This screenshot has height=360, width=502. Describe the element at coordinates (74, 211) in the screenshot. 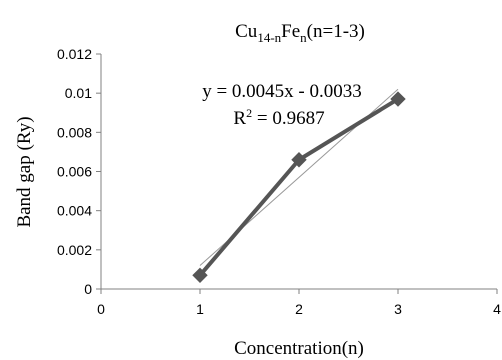

I see `y-tick-label: 0.004` at that location.